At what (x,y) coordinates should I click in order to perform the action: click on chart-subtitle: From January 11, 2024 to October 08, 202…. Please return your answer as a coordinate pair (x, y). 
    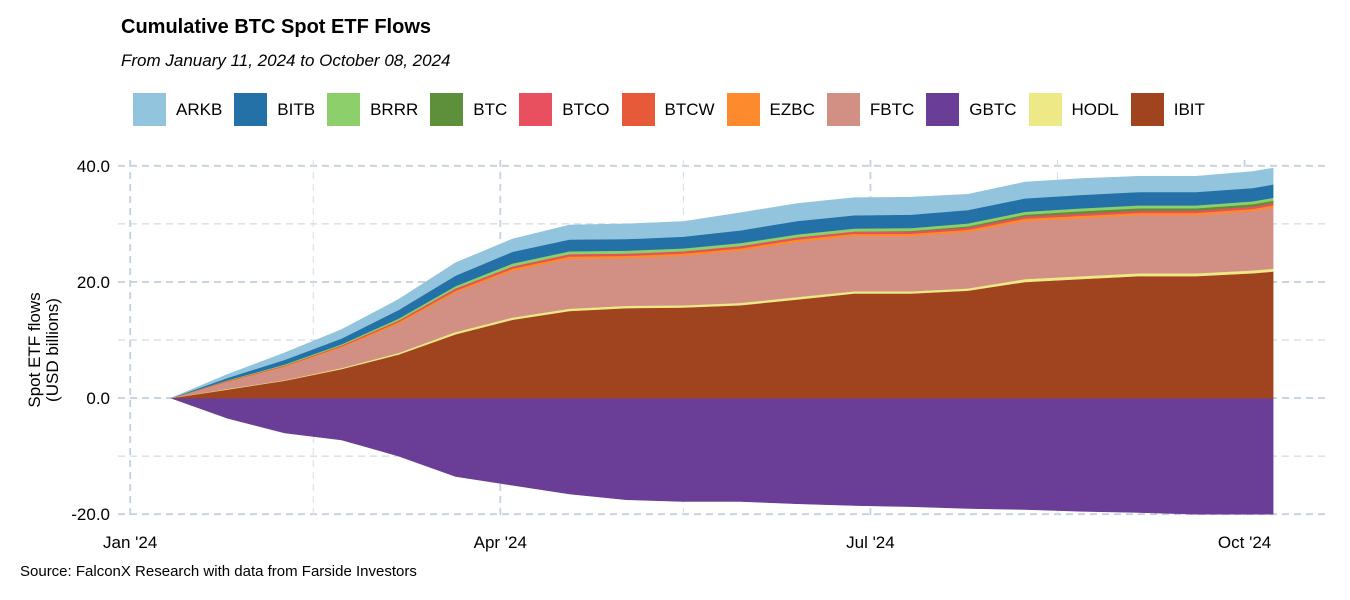
    Looking at the image, I should click on (286, 60).